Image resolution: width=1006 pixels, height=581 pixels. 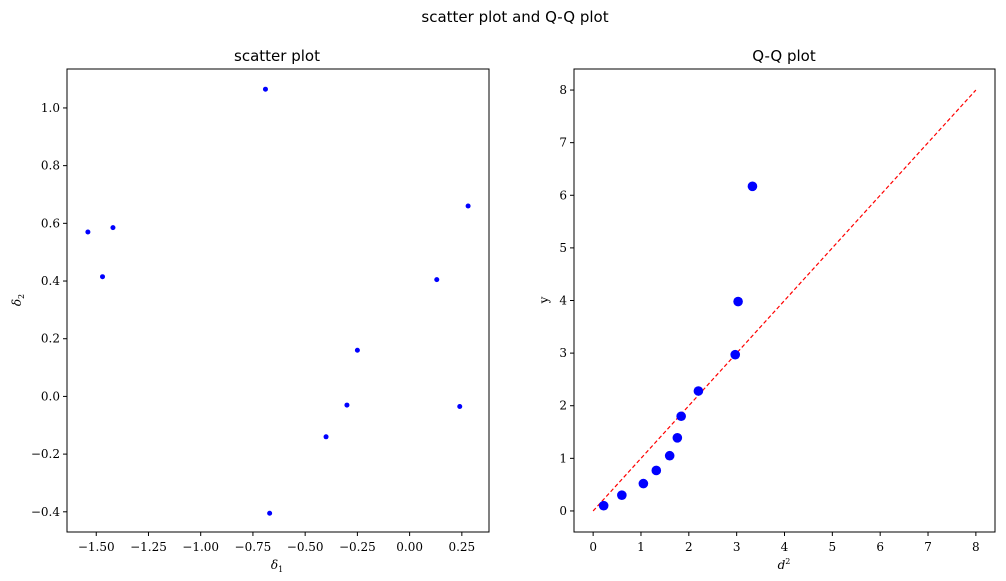 I want to click on qq-plot-xlabel-superscript: 2, so click(x=787, y=561).